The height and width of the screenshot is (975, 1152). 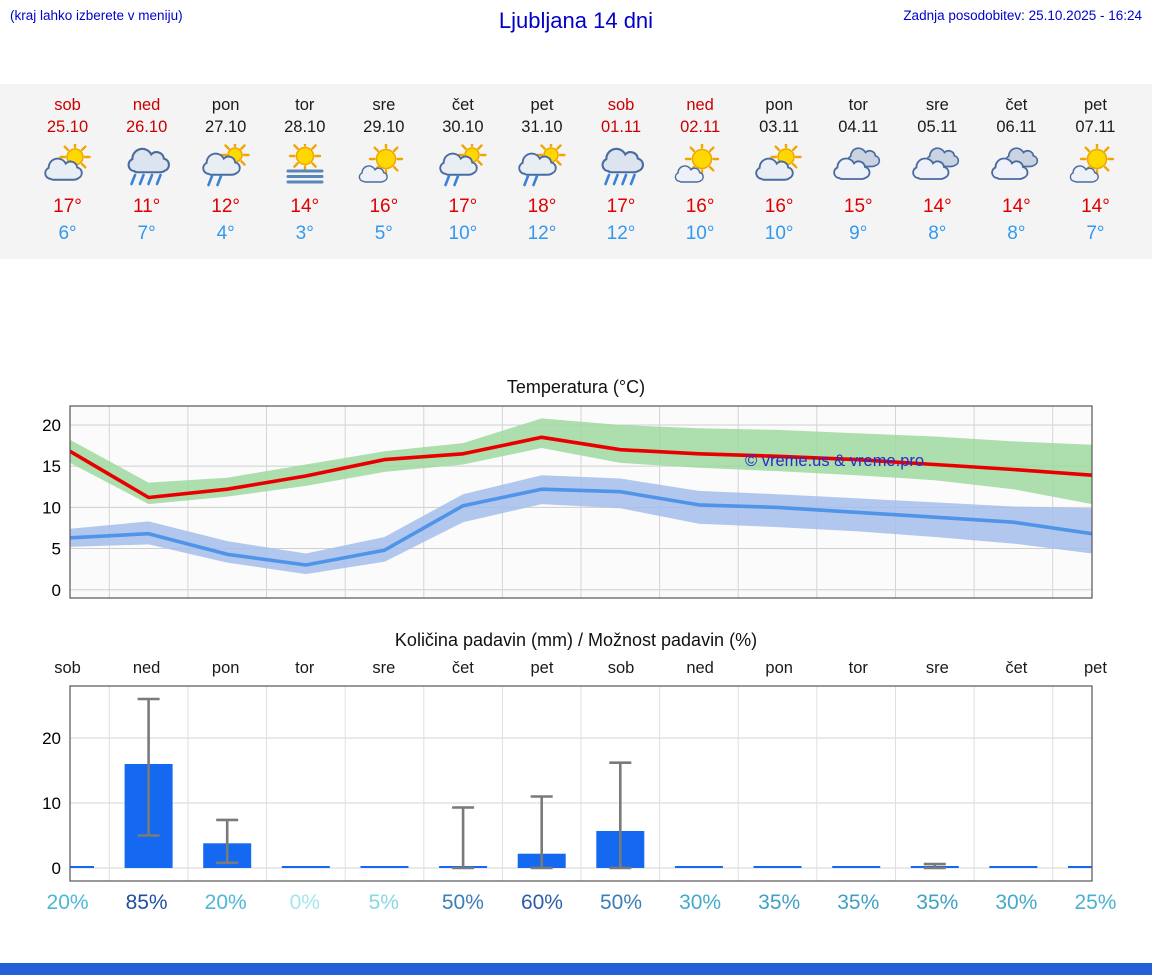 I want to click on day-date-label: 05.11, so click(x=937, y=127).